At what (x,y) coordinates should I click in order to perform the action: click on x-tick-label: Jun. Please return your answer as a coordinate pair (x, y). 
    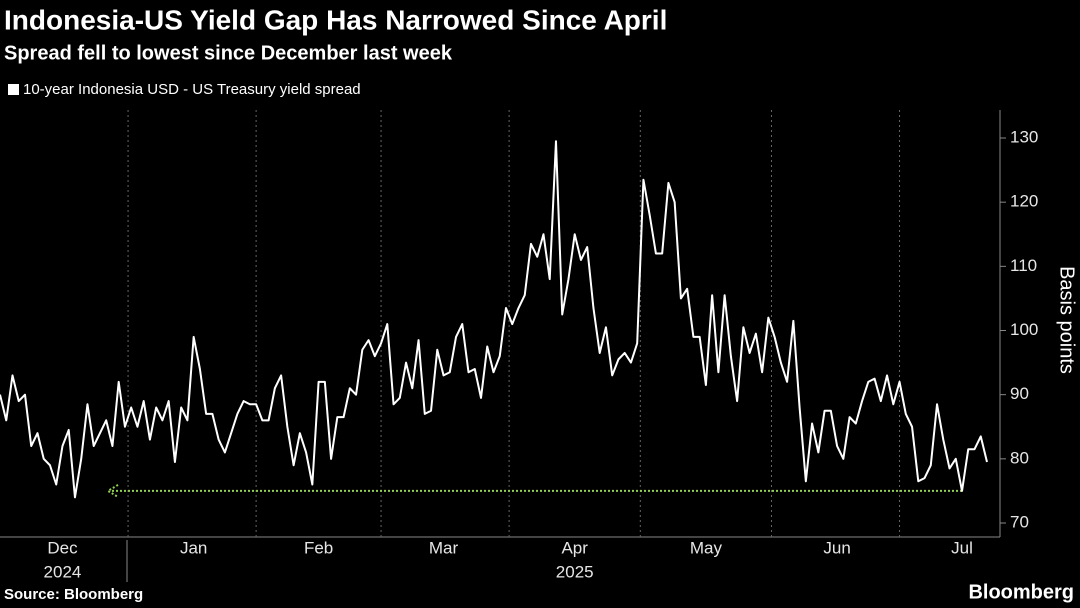
    Looking at the image, I should click on (836, 547).